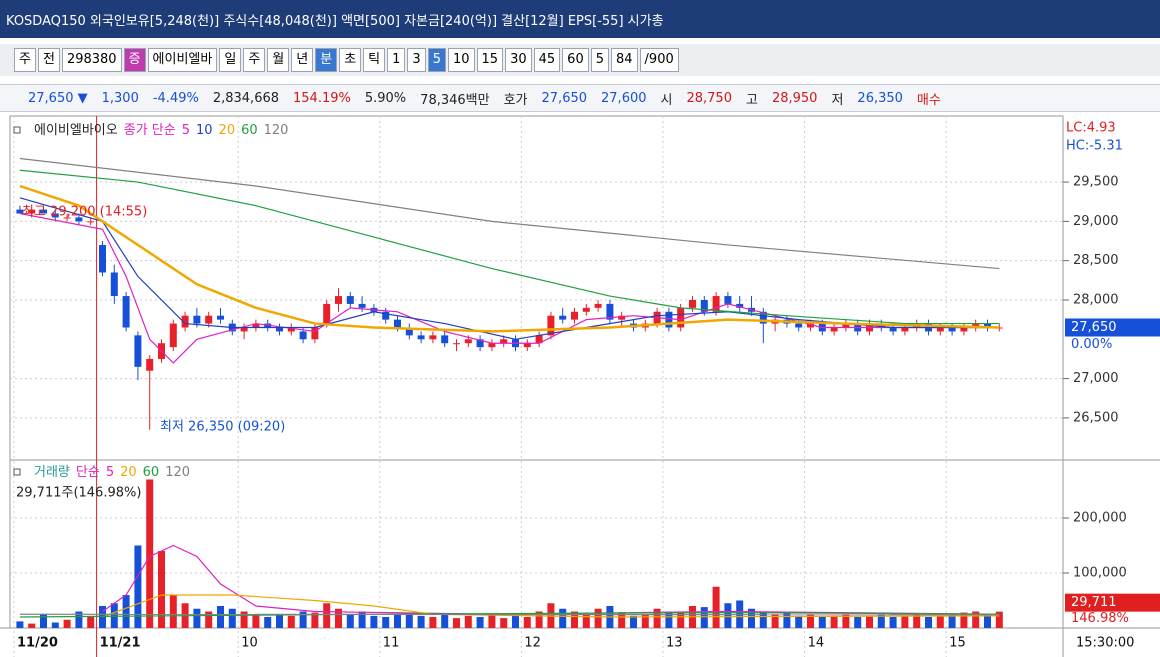  What do you see at coordinates (624, 98) in the screenshot?
I see `quote-field: 27,600` at bounding box center [624, 98].